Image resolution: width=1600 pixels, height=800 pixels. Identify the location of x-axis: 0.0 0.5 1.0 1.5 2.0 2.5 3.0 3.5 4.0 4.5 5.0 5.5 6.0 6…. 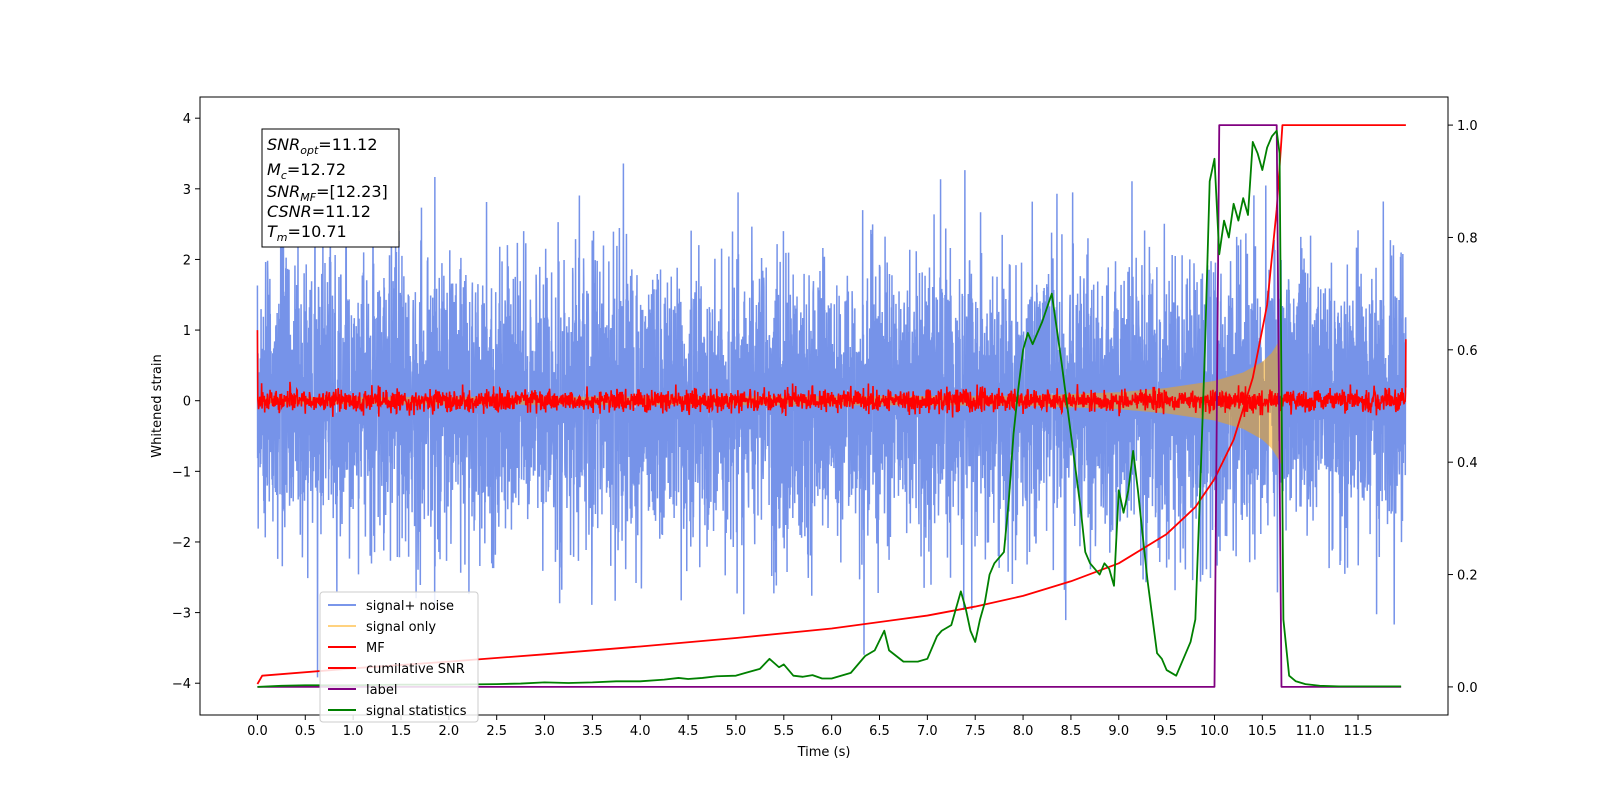
(810, 727).